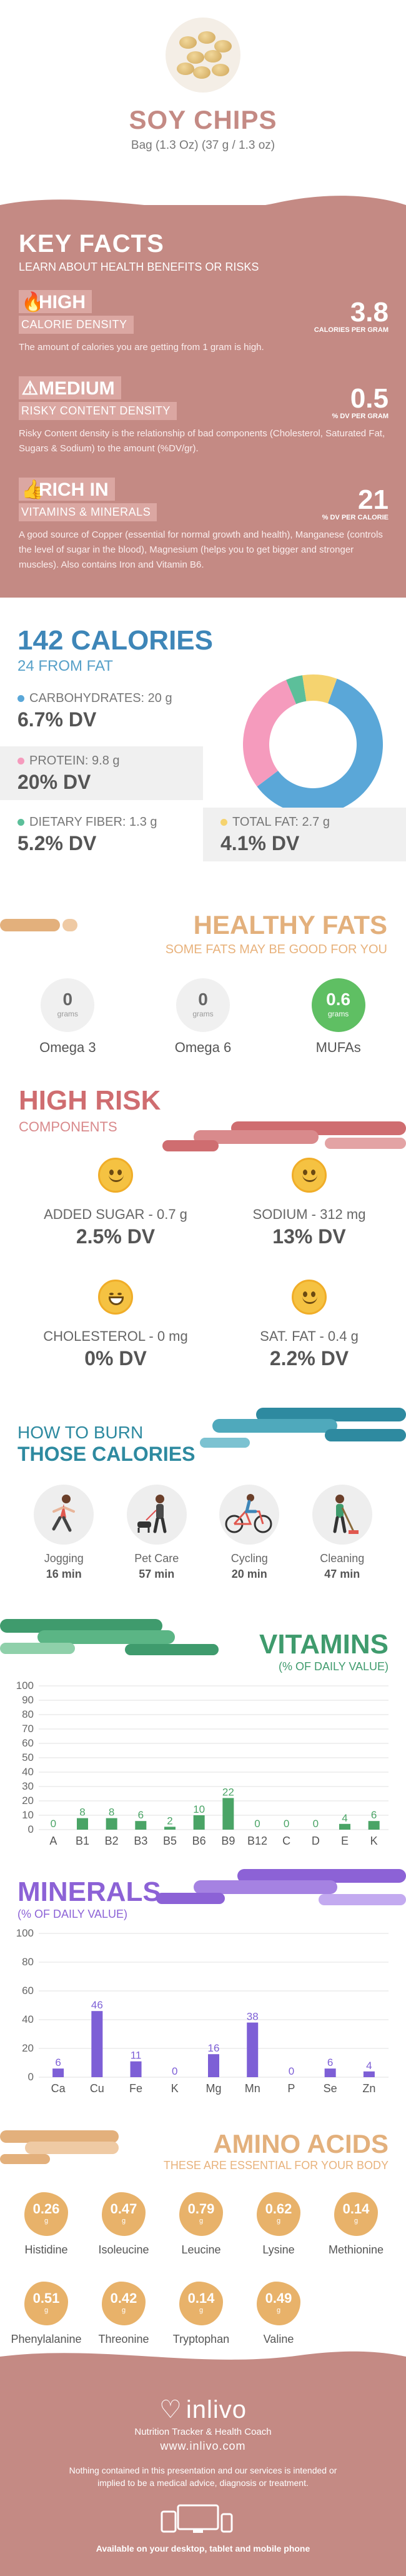  Describe the element at coordinates (33, 489) in the screenshot. I see `thumbs-up-icon: 👍` at that location.